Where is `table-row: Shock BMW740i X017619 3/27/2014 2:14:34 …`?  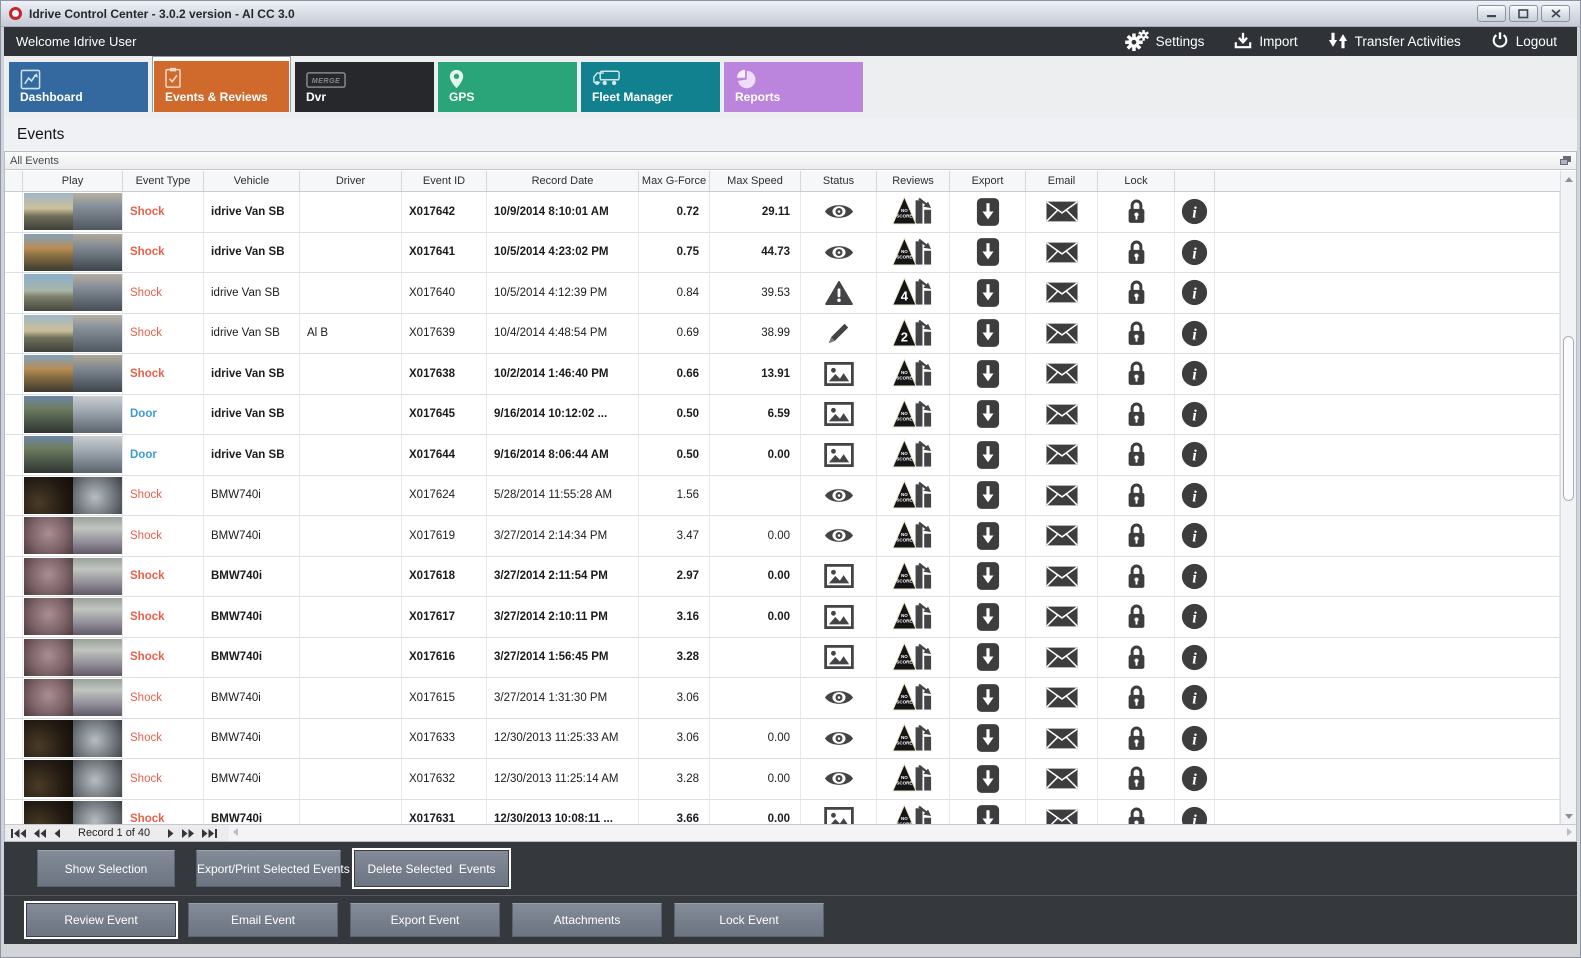 table-row: Shock BMW740i X017619 3/27/2014 2:14:34 … is located at coordinates (782, 536).